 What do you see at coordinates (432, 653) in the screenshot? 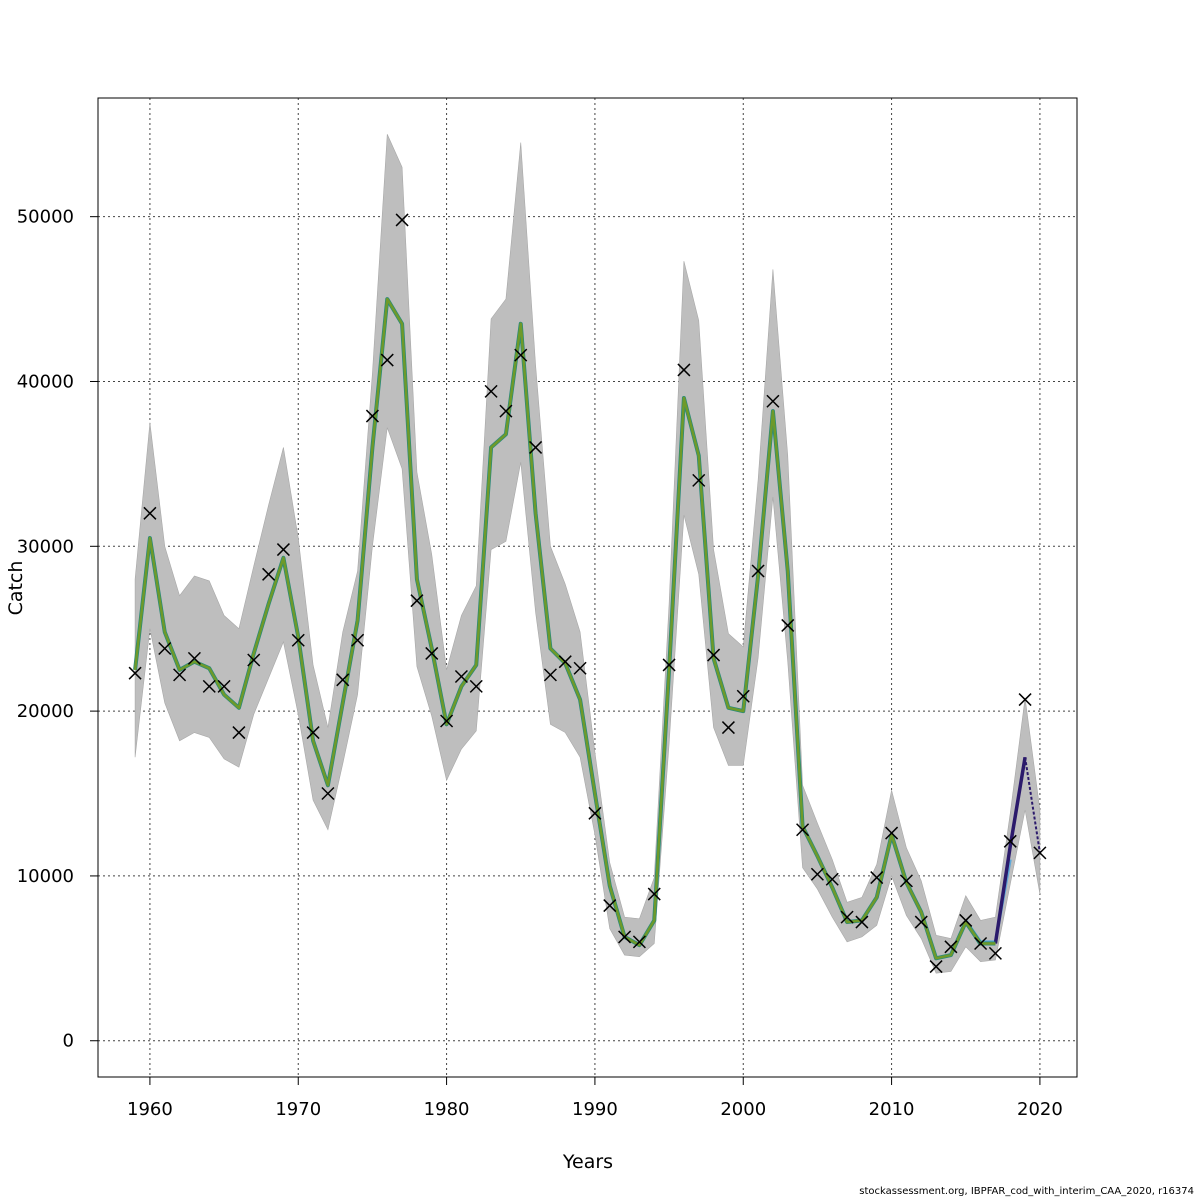
I see `observed-point-1979` at bounding box center [432, 653].